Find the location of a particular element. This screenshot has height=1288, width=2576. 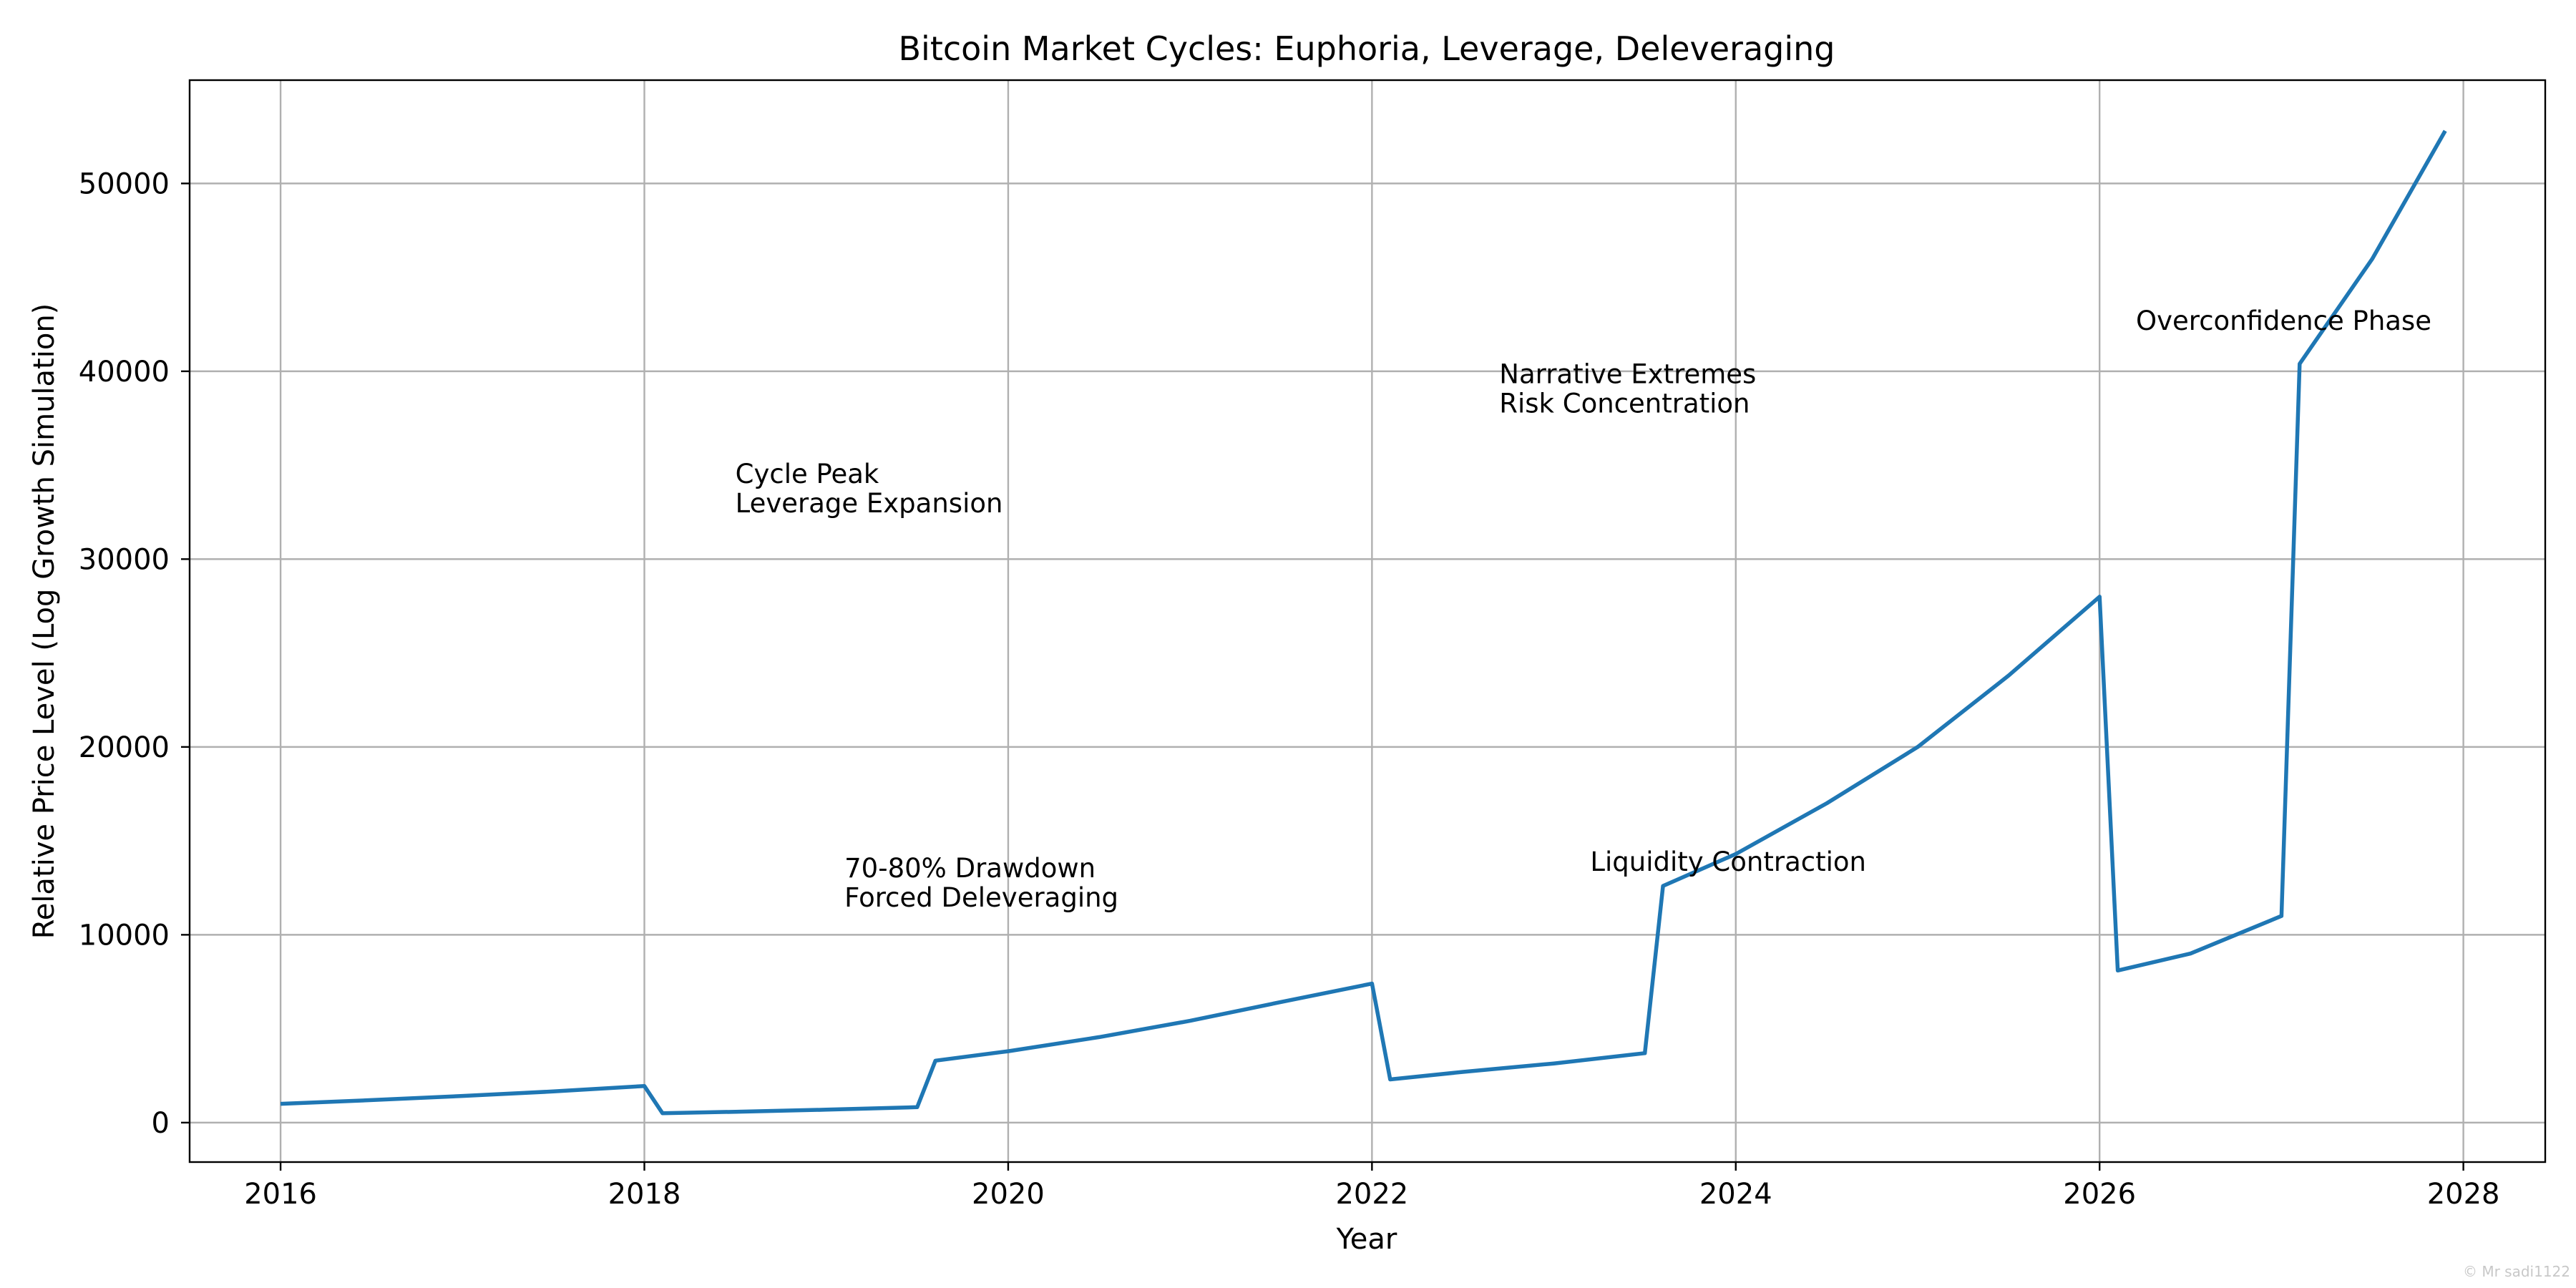

y-tick-label: 10000 is located at coordinates (124, 935).